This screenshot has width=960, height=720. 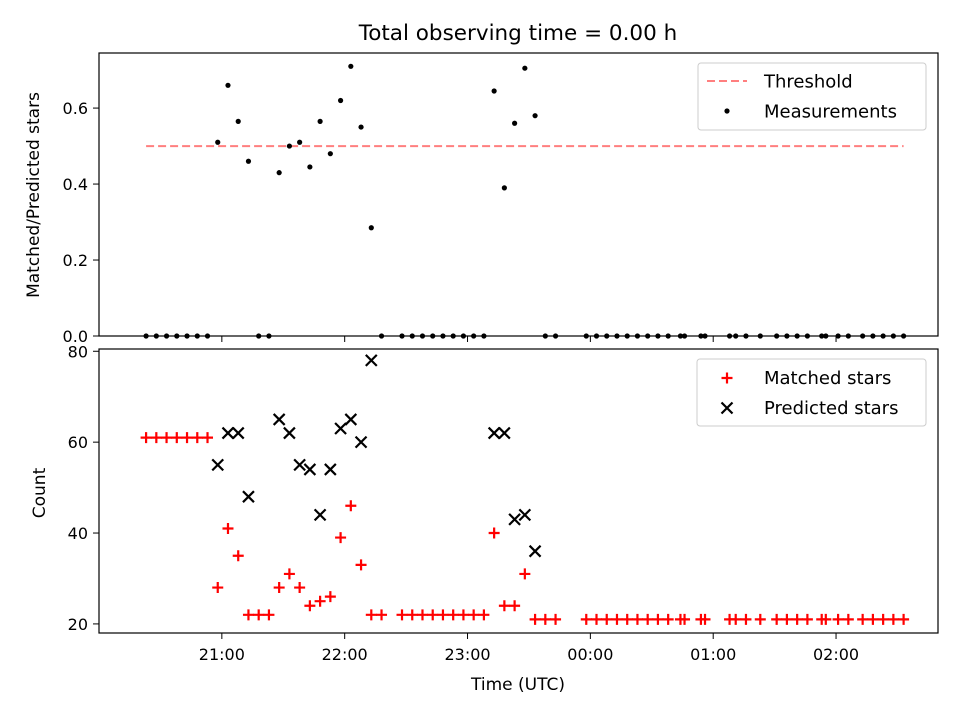 I want to click on bottom-x-tick-label: 01:00, so click(x=713, y=654).